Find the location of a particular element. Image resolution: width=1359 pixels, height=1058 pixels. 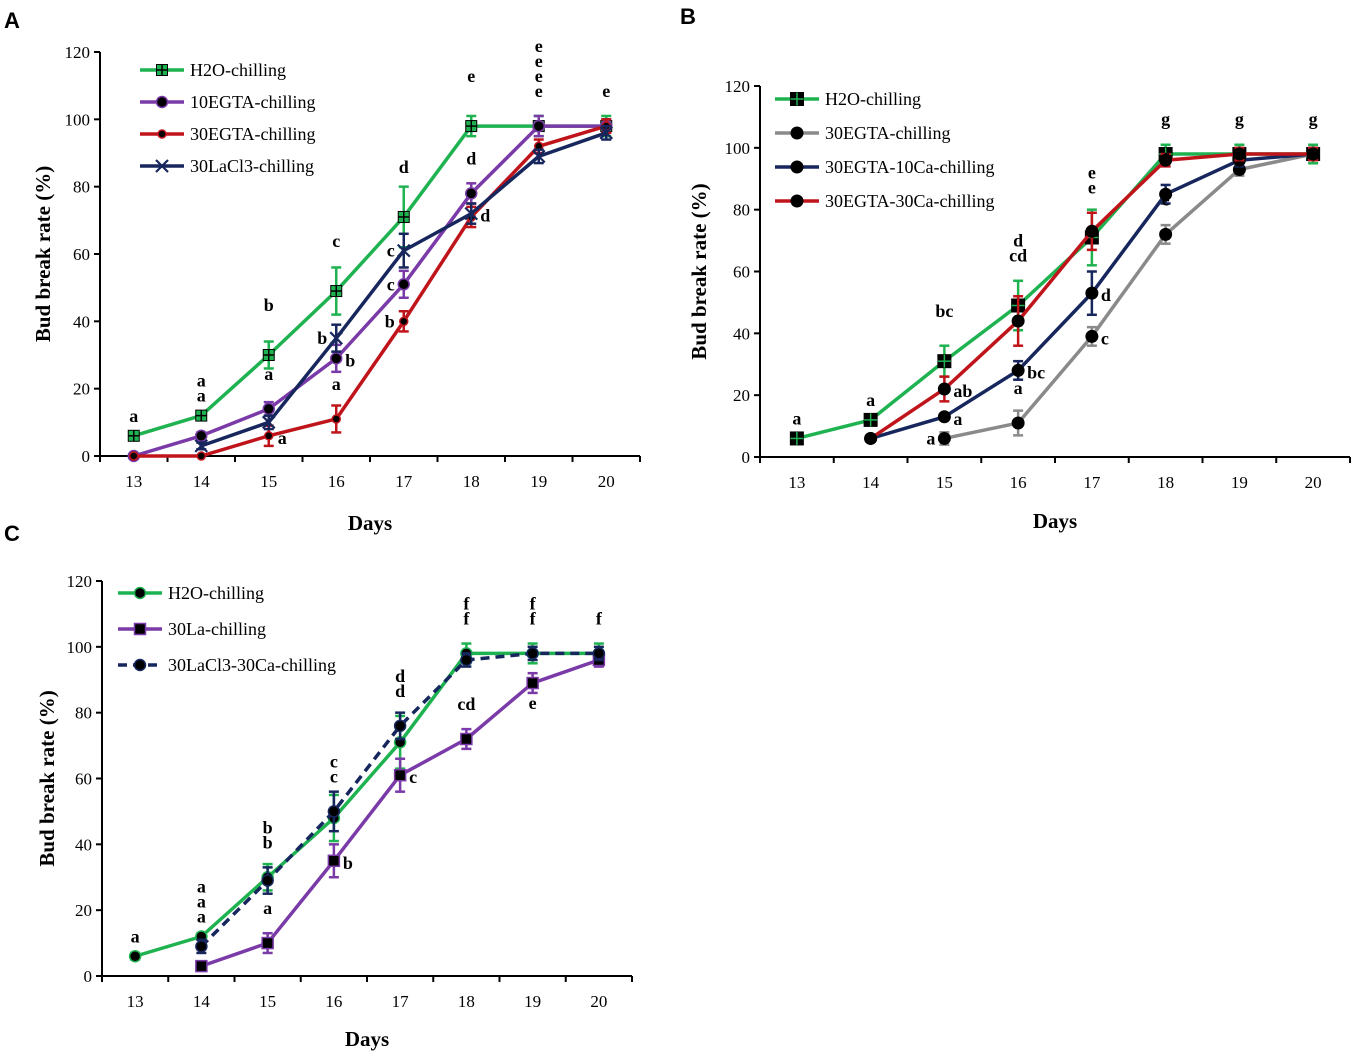

legend-marker-b is located at coordinates (162, 166).